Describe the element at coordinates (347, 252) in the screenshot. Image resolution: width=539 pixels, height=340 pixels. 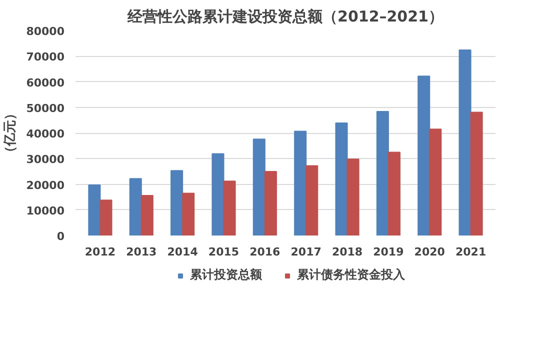
I see `x-tick-label: 2018` at that location.